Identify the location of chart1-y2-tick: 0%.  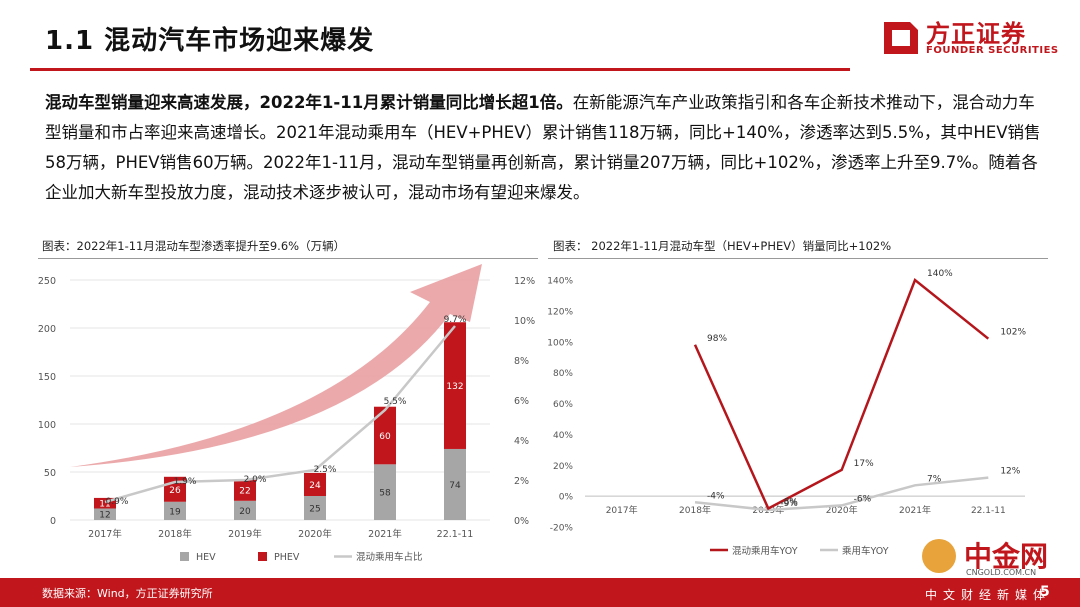
(521, 521).